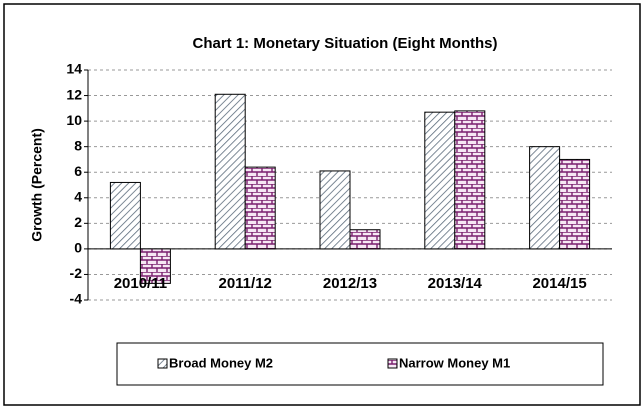 Image resolution: width=644 pixels, height=409 pixels. I want to click on y-tick-label: 14, so click(74, 69).